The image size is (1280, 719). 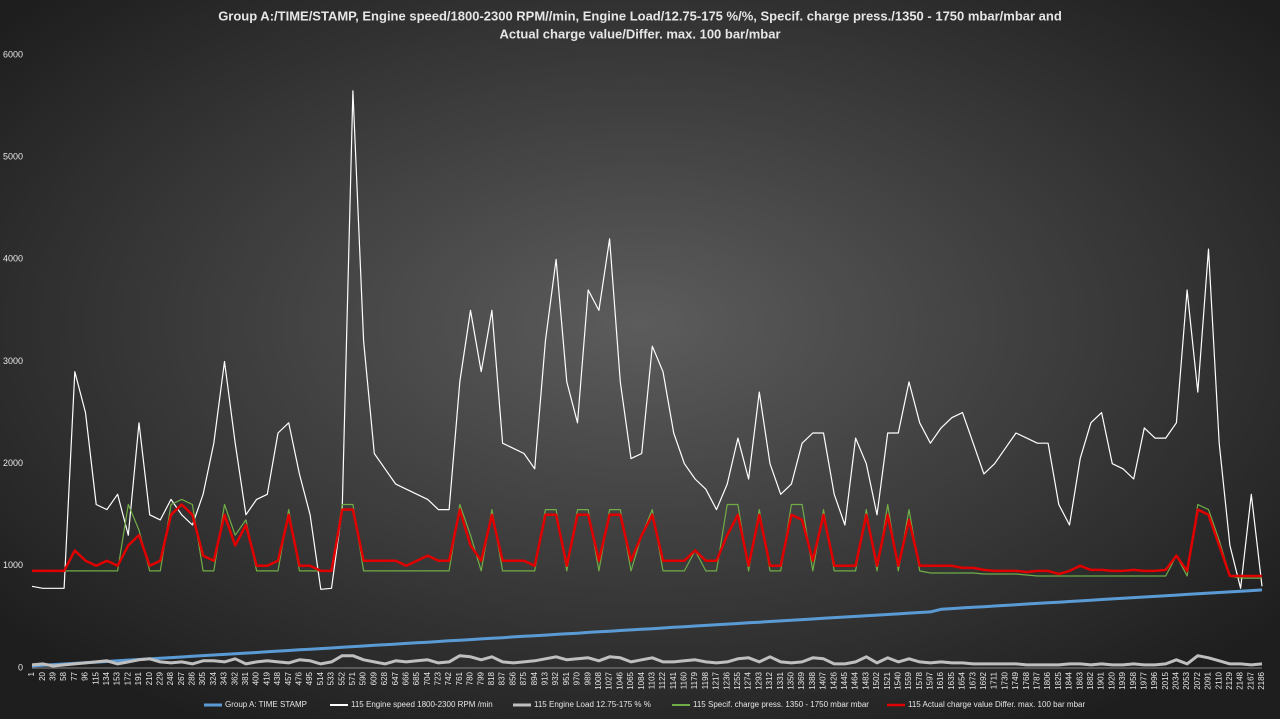 I want to click on x-tick-label: 742, so click(x=448, y=678).